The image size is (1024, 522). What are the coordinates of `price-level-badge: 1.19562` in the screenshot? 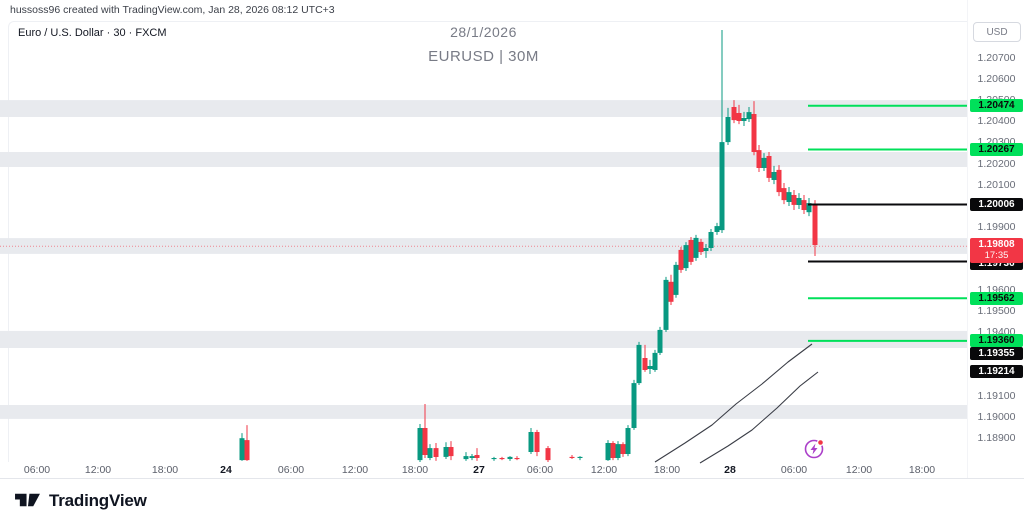 It's located at (996, 298).